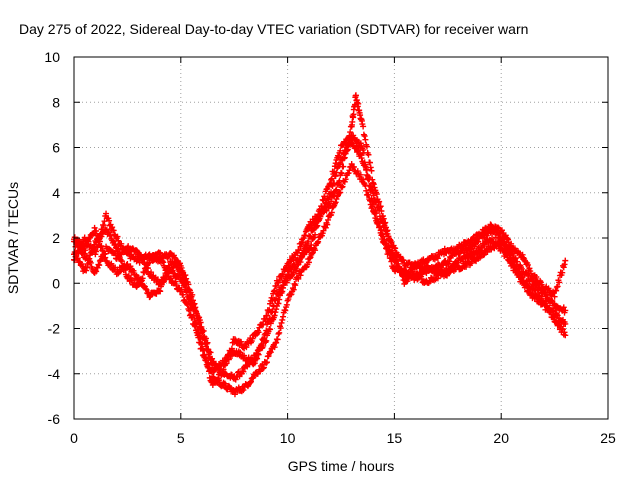  Describe the element at coordinates (13, 238) in the screenshot. I see `y-axis-title: SDTVAR / TECUs` at that location.